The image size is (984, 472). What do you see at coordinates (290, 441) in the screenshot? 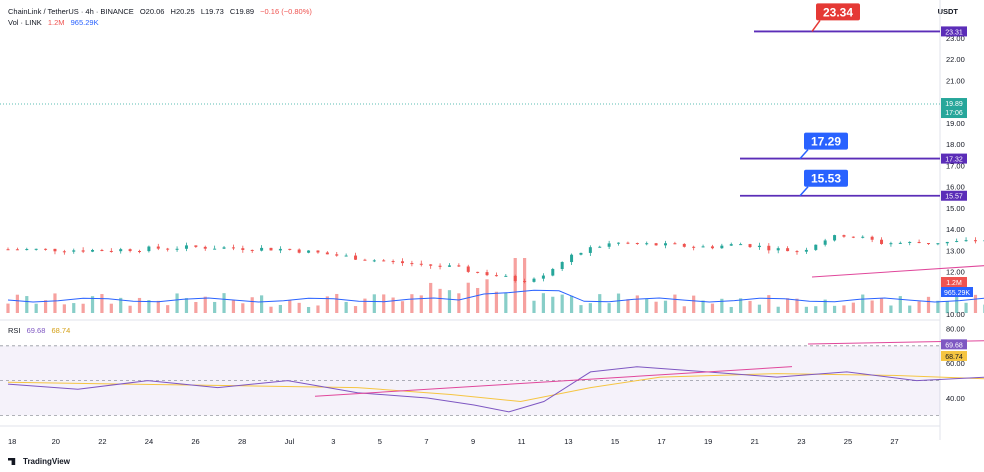
I see `time-tick-label: Jul` at bounding box center [290, 441].